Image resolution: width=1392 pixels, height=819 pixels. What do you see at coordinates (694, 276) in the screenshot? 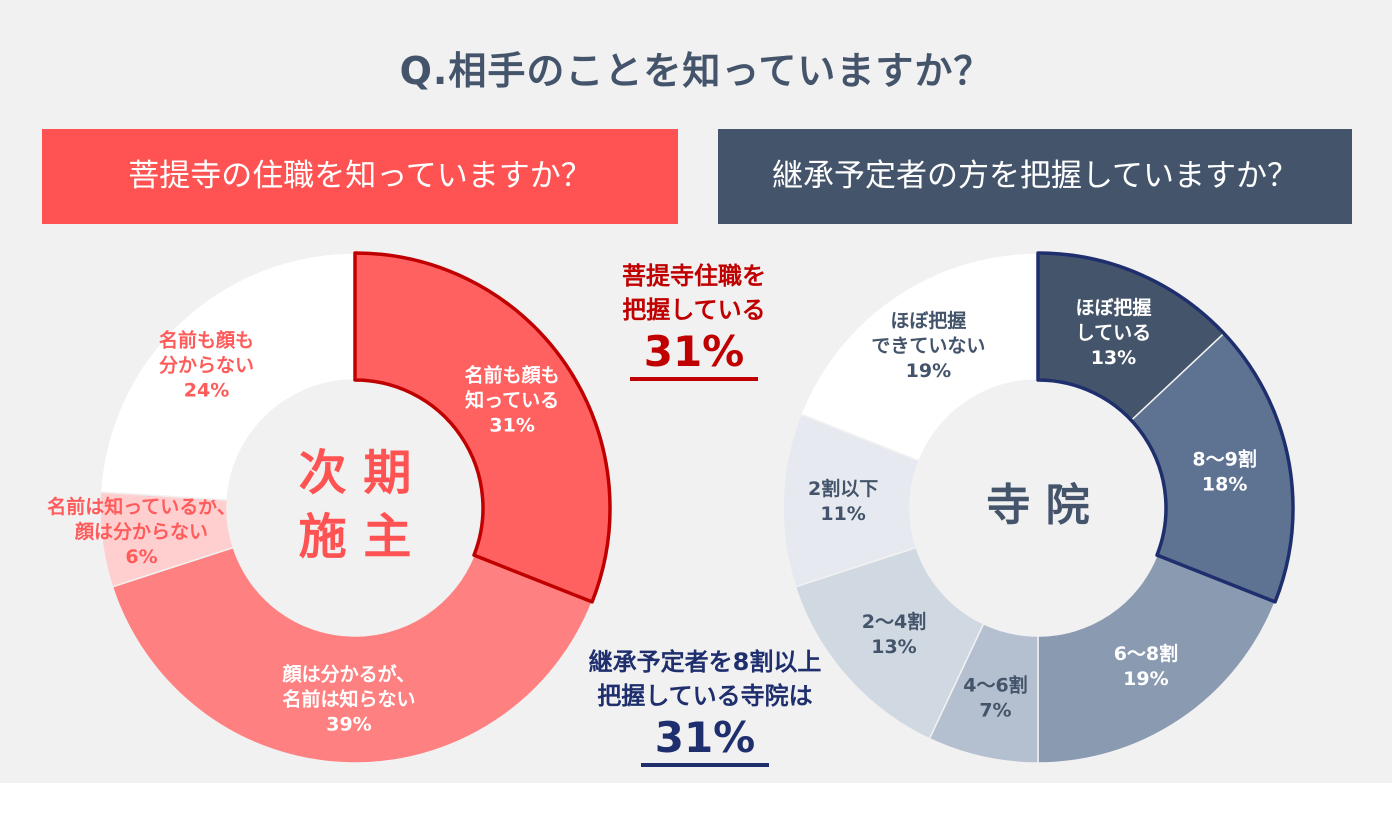
I see `callout-top-line1: 菩提寺住職を` at bounding box center [694, 276].